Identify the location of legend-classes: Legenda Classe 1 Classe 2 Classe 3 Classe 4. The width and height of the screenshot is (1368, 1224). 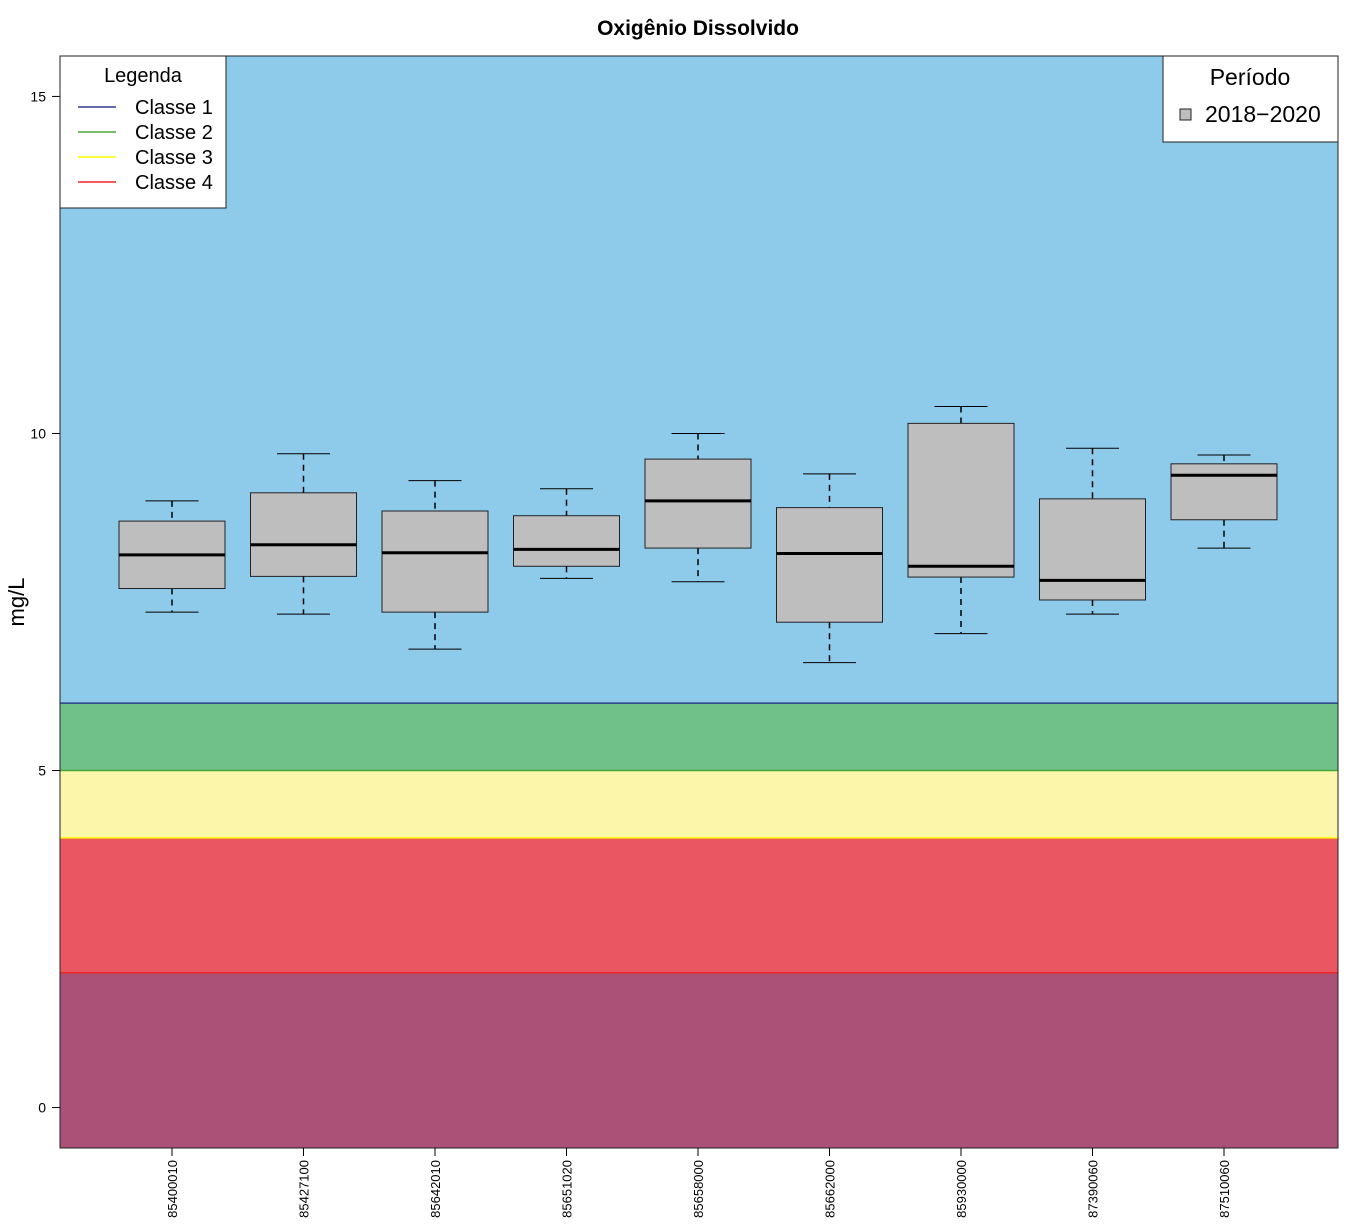
(143, 132).